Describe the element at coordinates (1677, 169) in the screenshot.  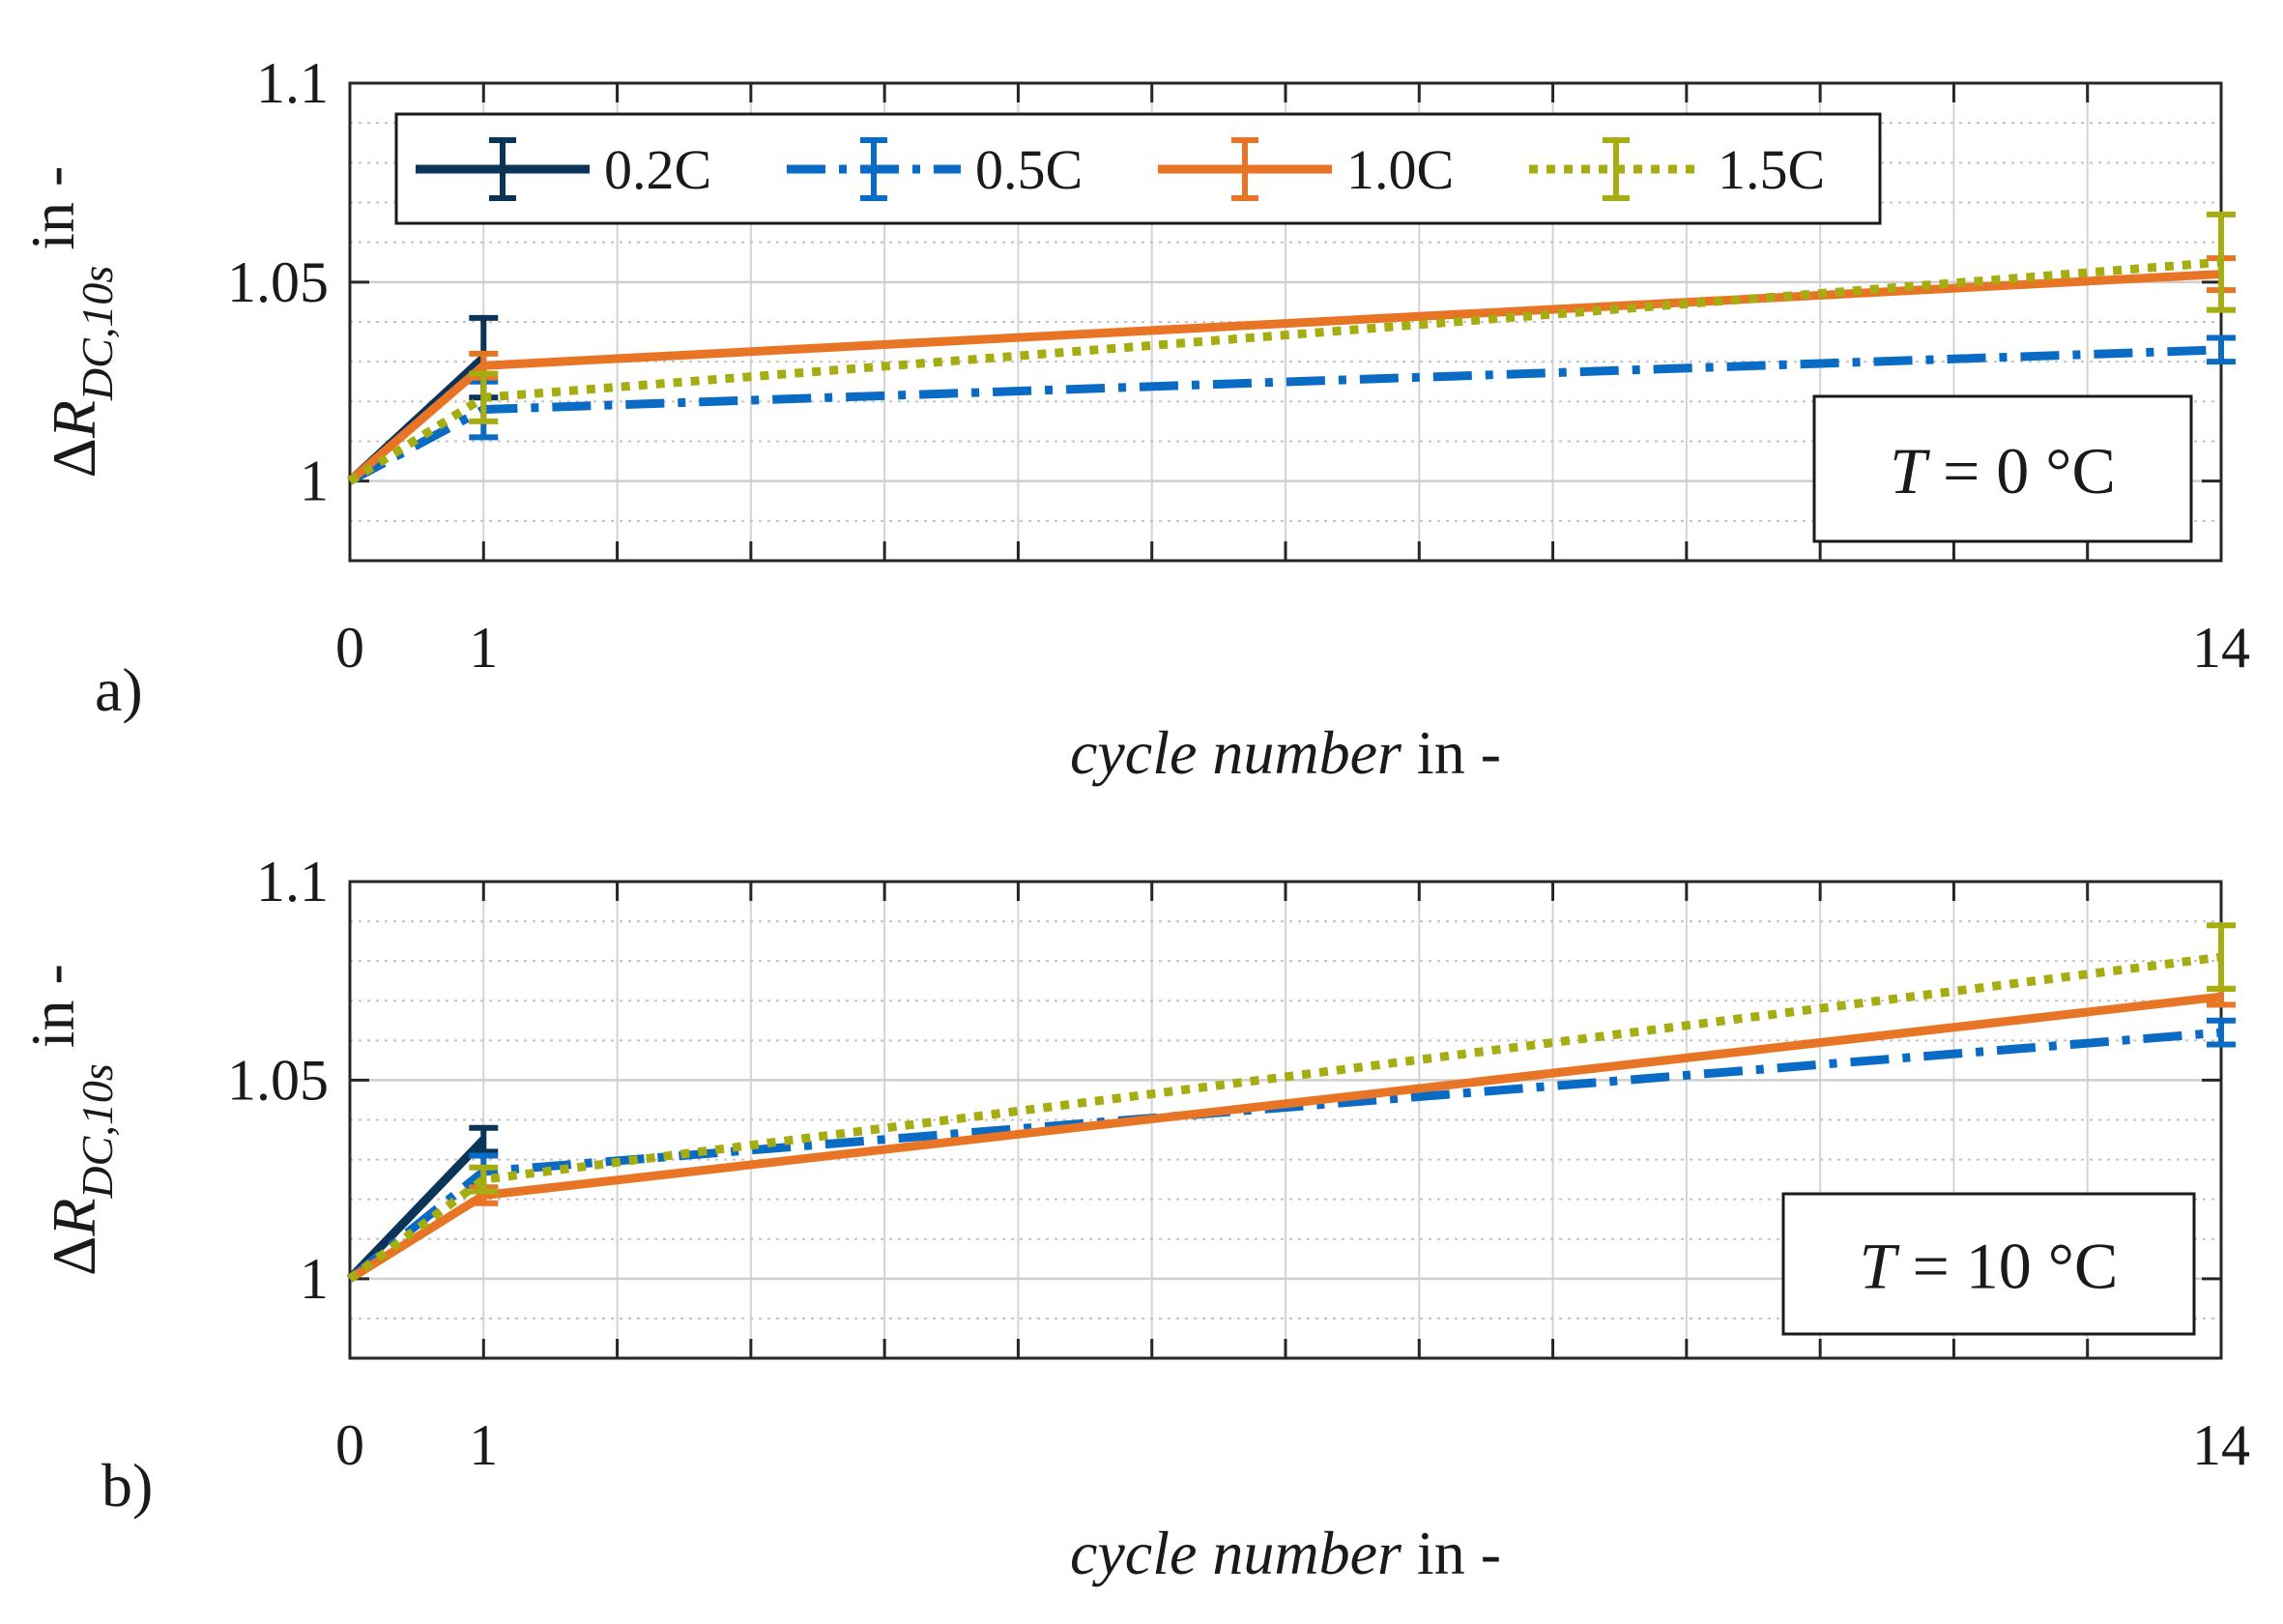
I see `legend-item-1.5C: 1.5C` at that location.